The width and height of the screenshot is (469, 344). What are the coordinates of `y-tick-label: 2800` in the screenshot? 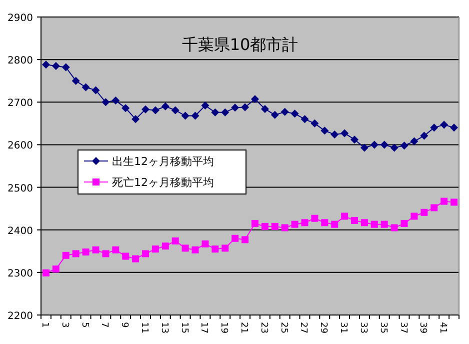 It's located at (20, 61).